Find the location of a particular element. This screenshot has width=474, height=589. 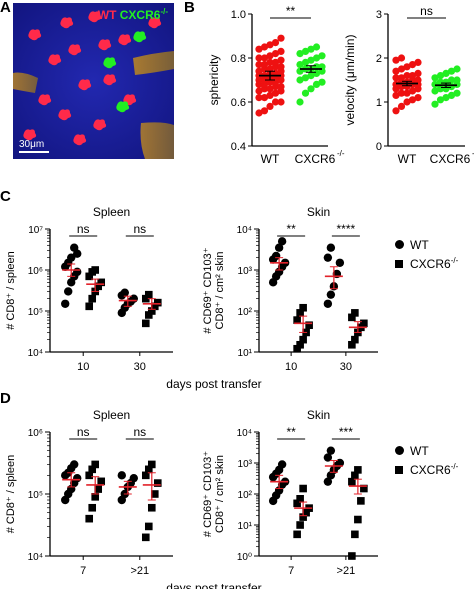

panel-letter-c: C is located at coordinates (5, 196).